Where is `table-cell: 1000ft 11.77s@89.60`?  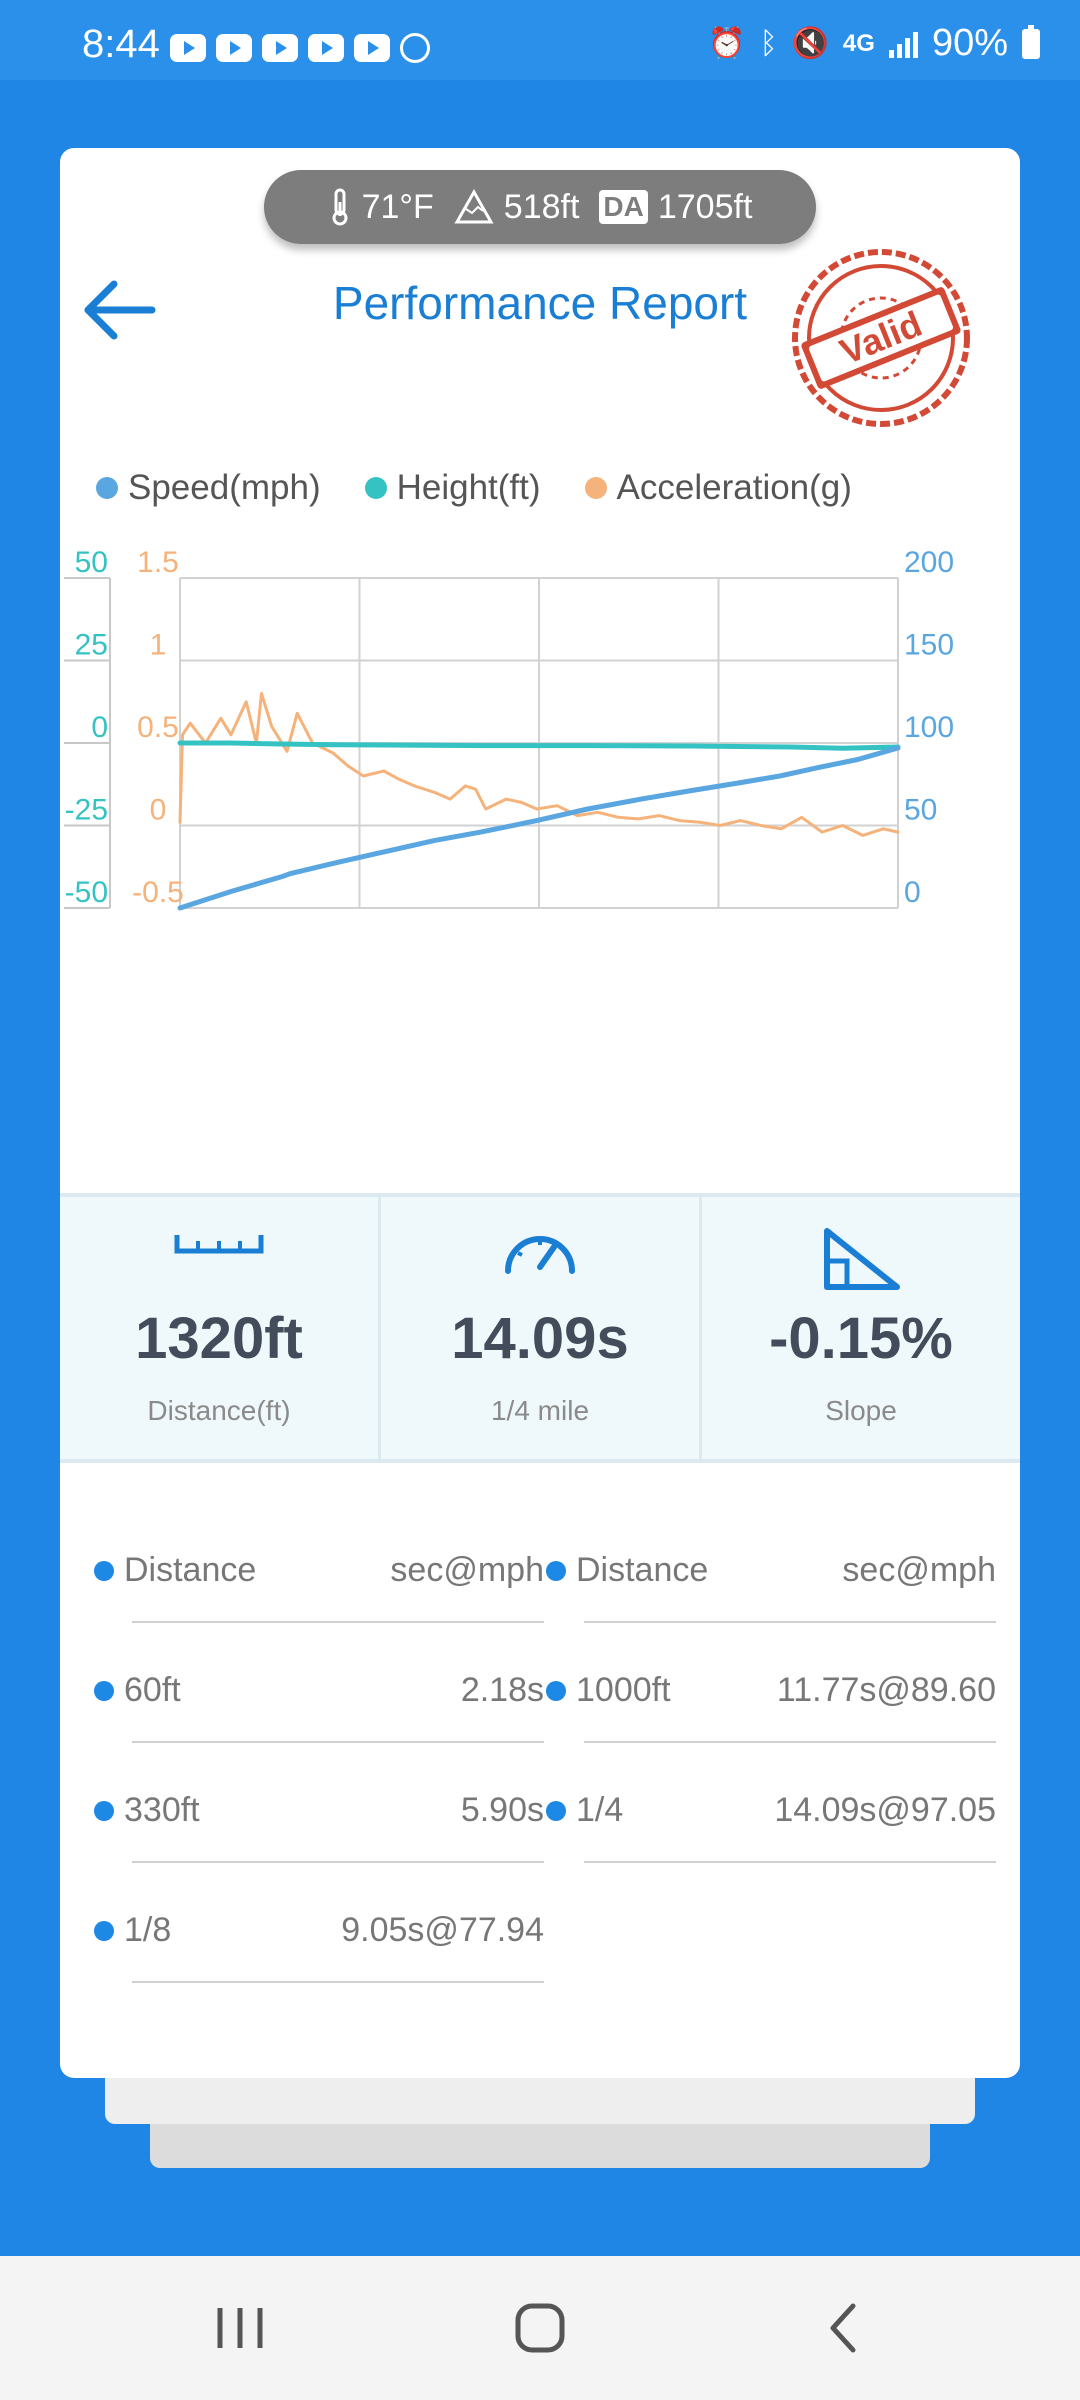
table-cell: 1000ft 11.77s@89.60 is located at coordinates (771, 1683).